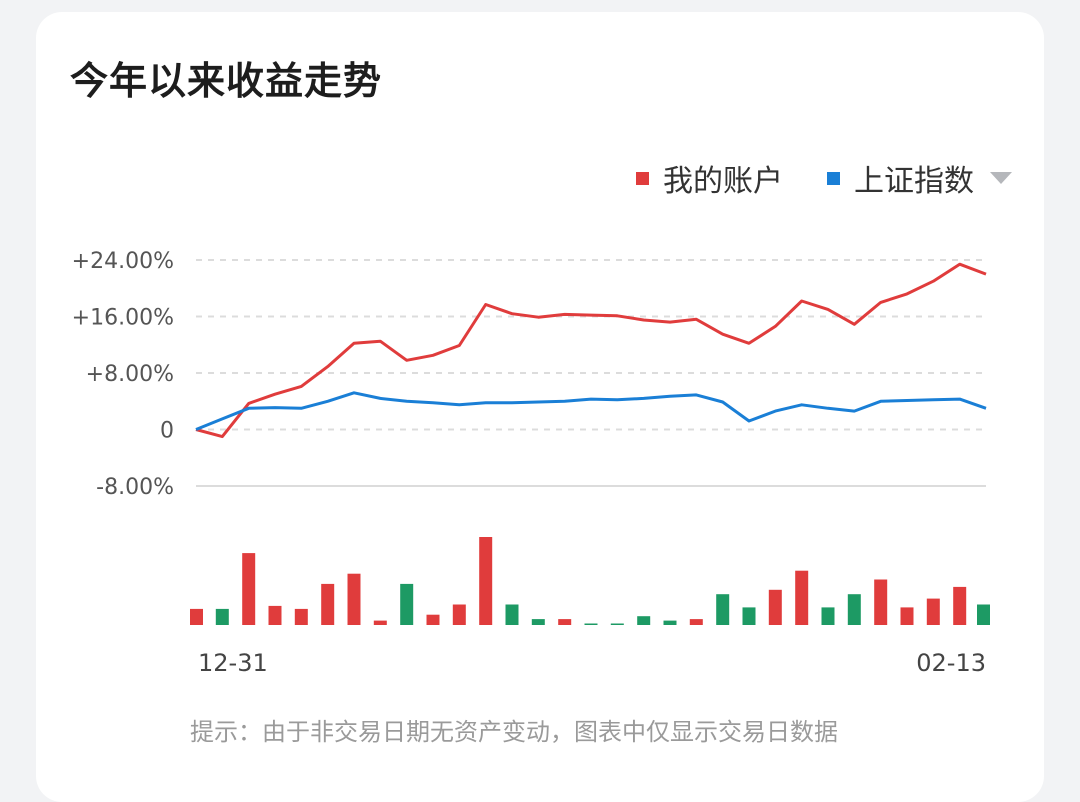 The width and height of the screenshot is (1080, 802). What do you see at coordinates (914, 181) in the screenshot?
I see `legend-label-index: 上证指数` at bounding box center [914, 181].